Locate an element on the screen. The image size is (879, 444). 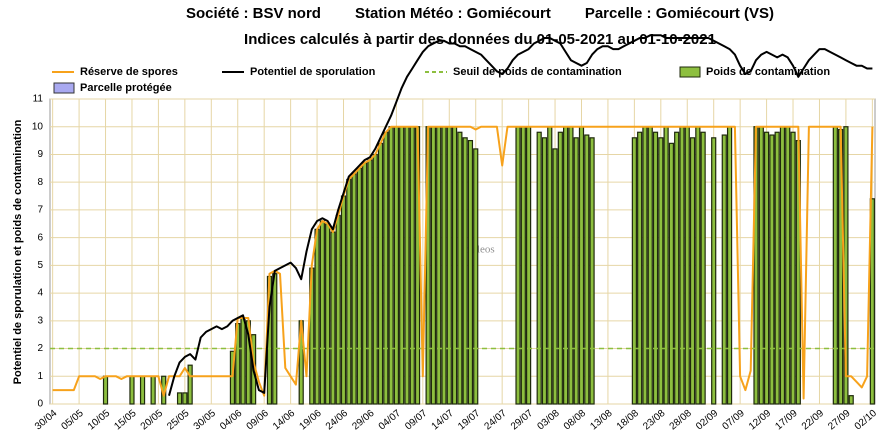
x-tick-label: 20/05 is located at coordinates (152, 420).